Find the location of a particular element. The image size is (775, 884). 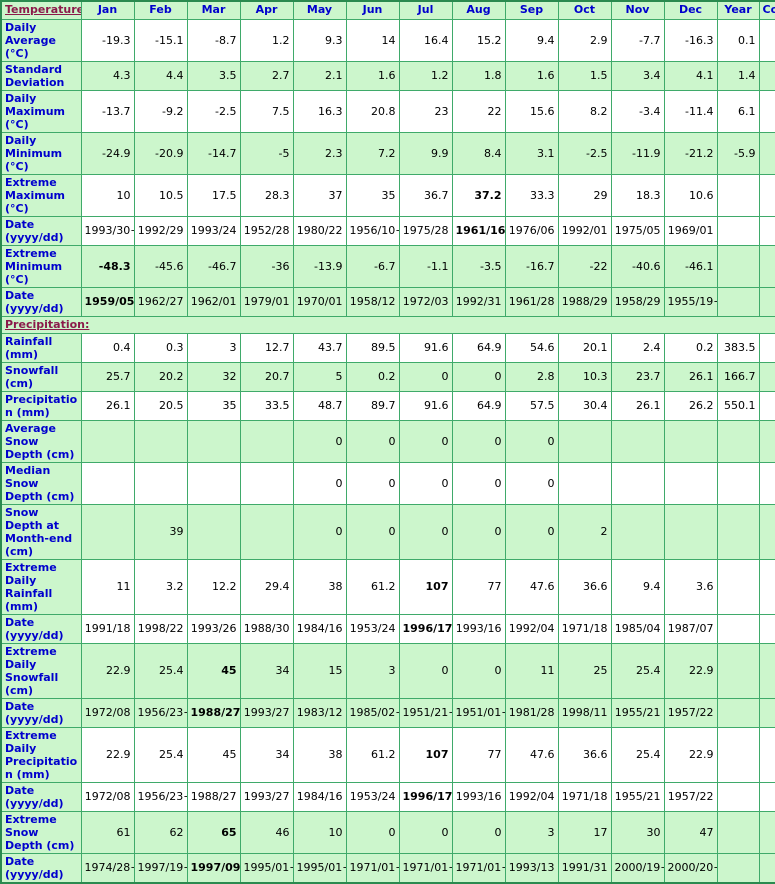

cell-daily-maximum-c-dec: -11.4 is located at coordinates (690, 111).